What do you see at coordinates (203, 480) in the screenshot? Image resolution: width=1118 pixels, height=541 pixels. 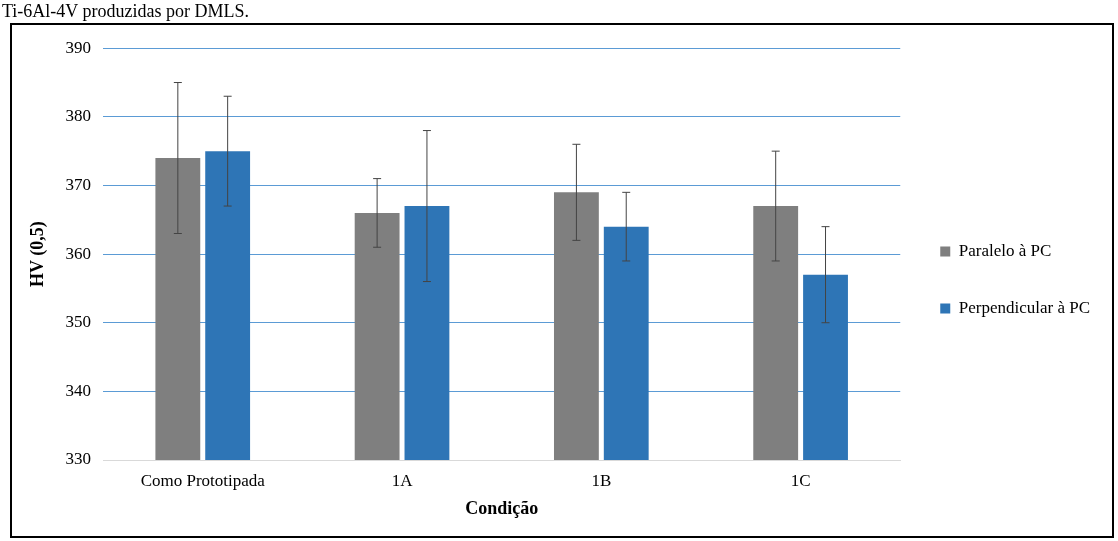 I see `x-tick-label: Como Prototipada` at bounding box center [203, 480].